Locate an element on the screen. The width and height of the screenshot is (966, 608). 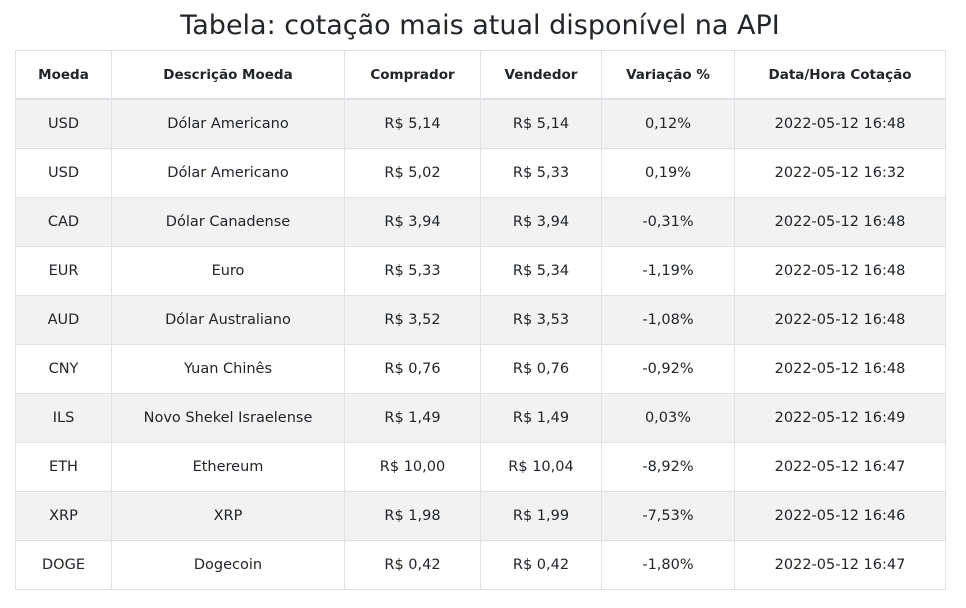
cell-vendedor: R$ 5,33 is located at coordinates (541, 173).